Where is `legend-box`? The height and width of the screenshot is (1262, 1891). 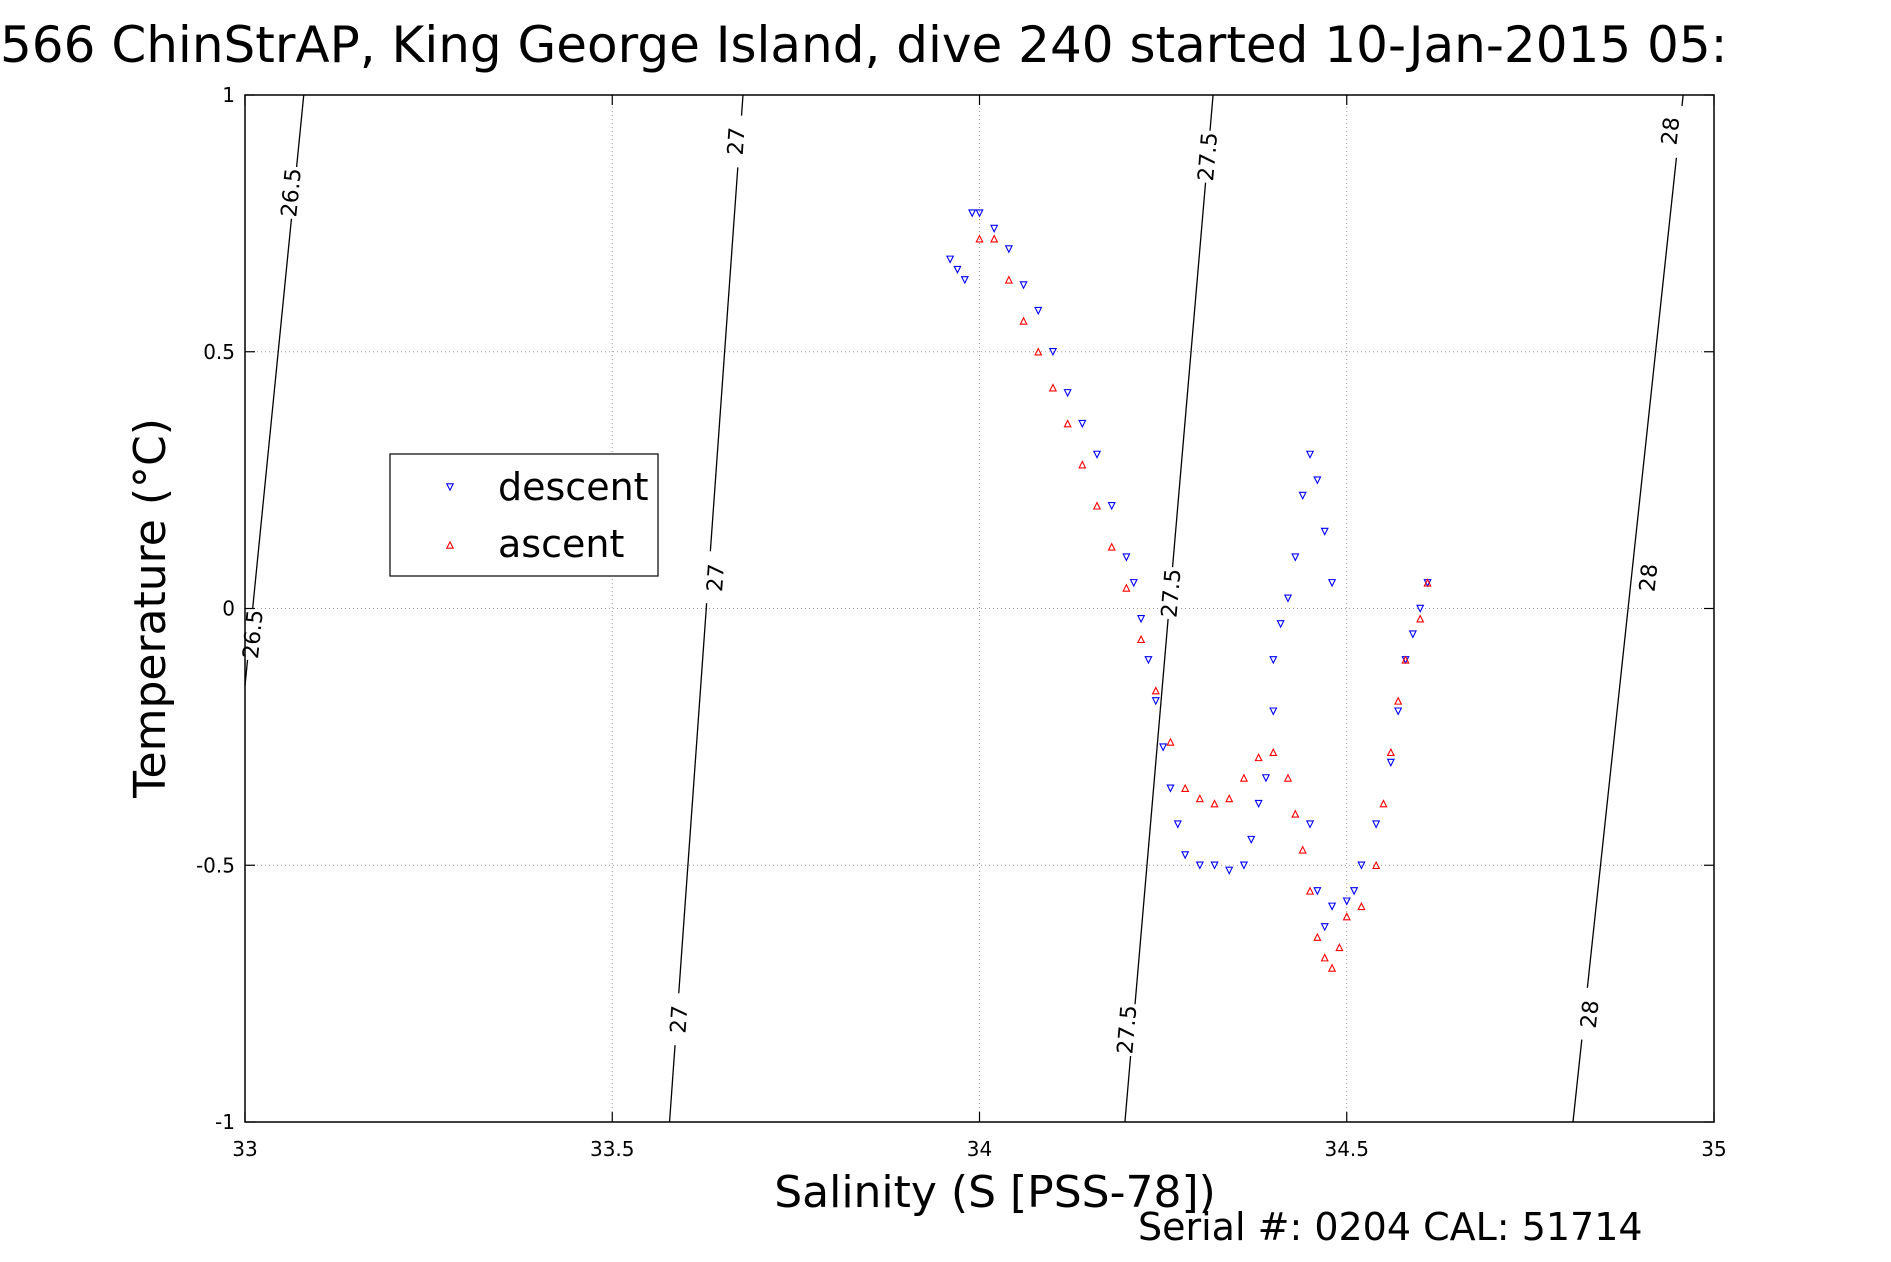 legend-box is located at coordinates (524, 515).